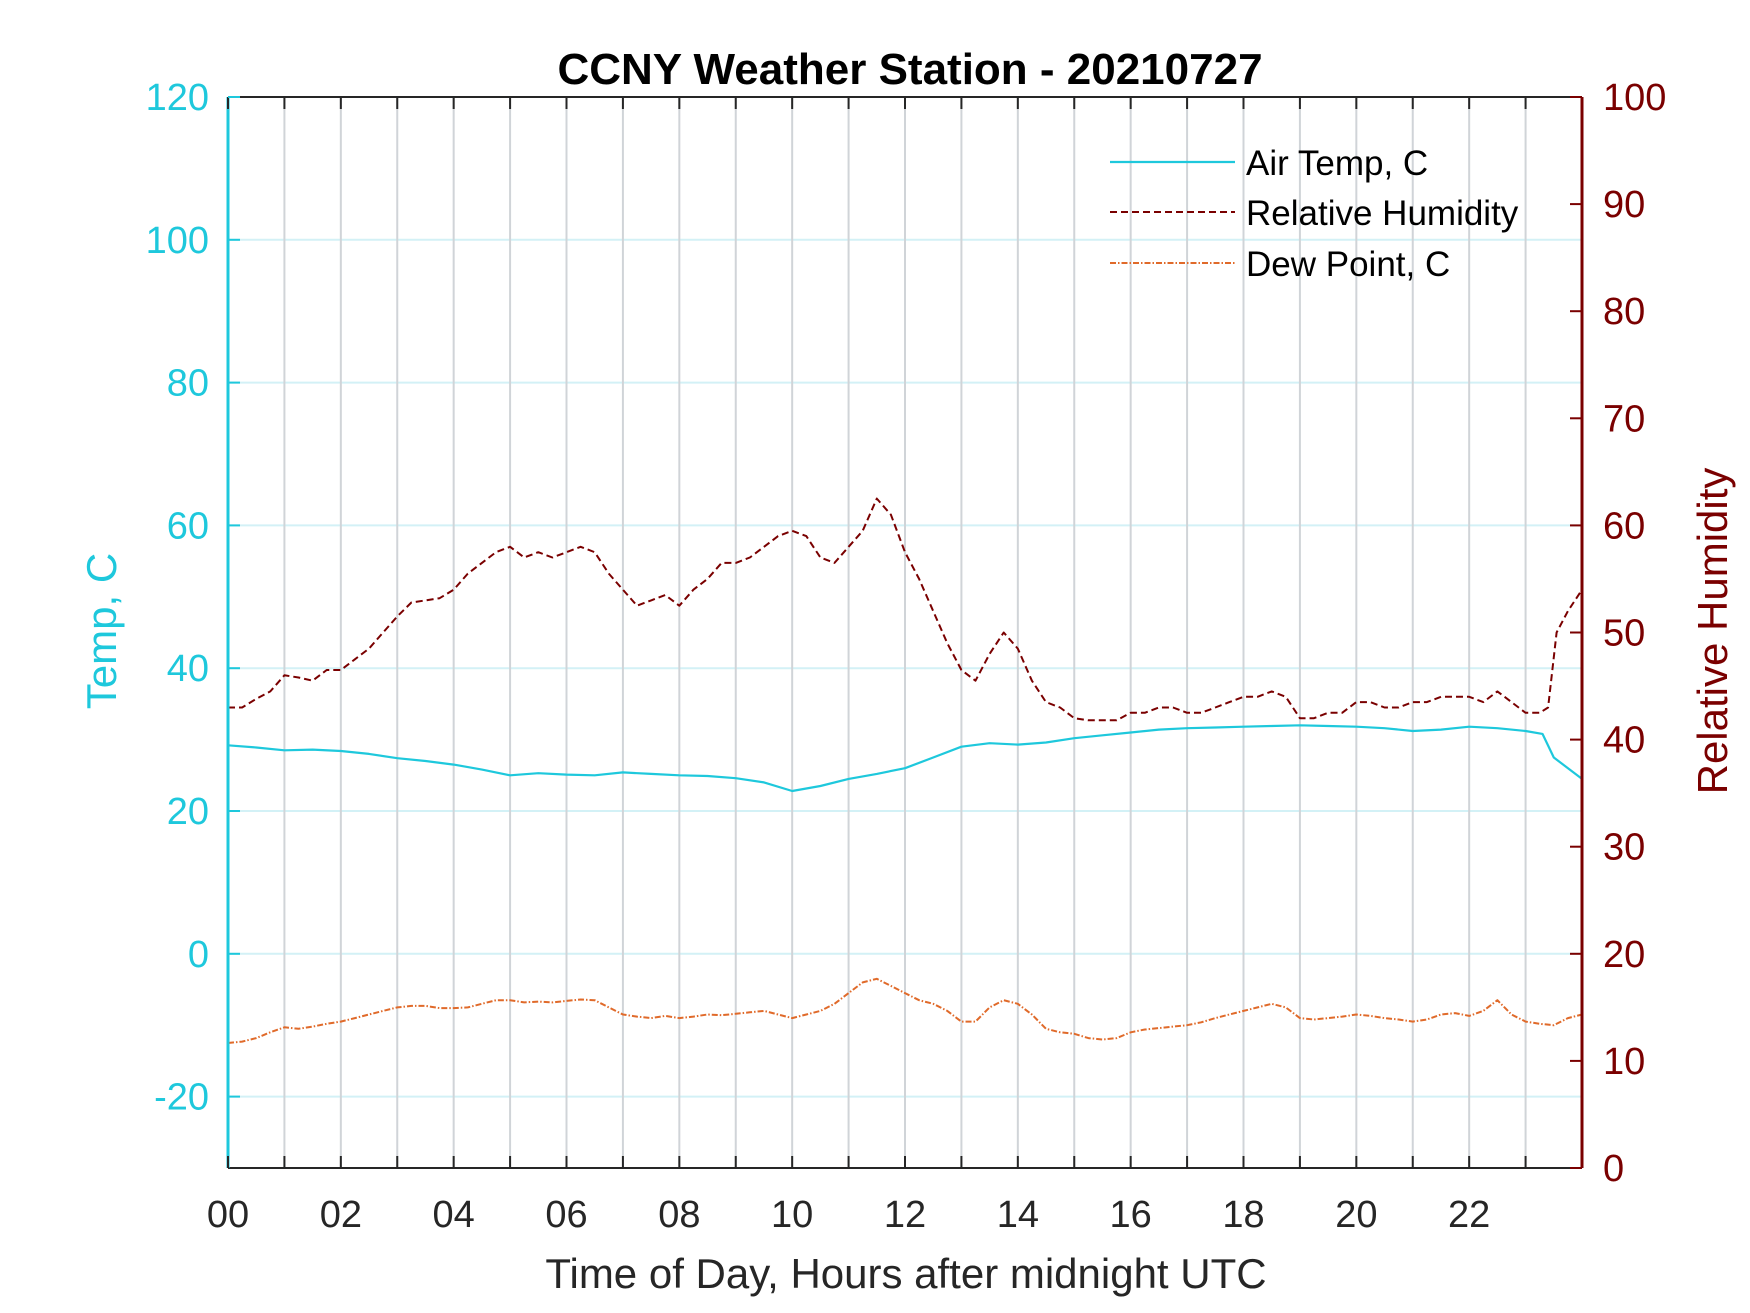 The height and width of the screenshot is (1313, 1750). What do you see at coordinates (1382, 213) in the screenshot?
I see `legend-label-relative-humidity: Relative Humidity` at bounding box center [1382, 213].